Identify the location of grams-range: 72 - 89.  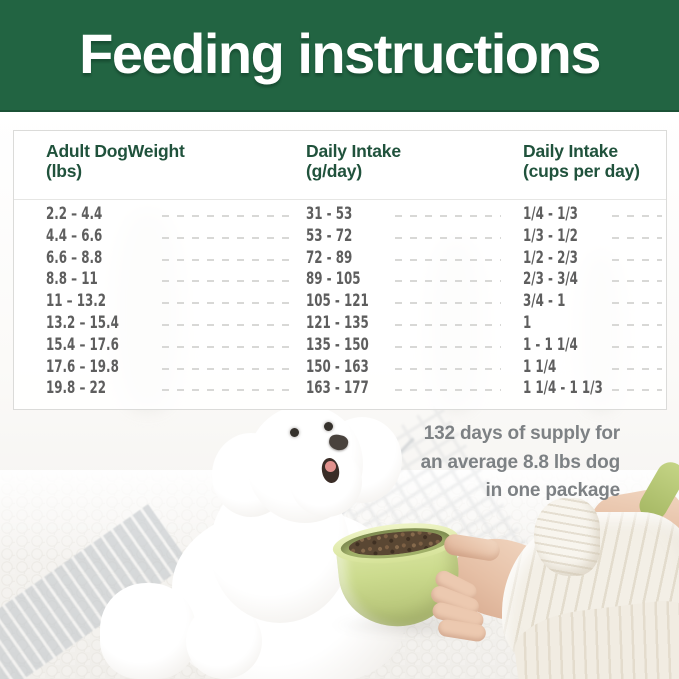
(329, 257).